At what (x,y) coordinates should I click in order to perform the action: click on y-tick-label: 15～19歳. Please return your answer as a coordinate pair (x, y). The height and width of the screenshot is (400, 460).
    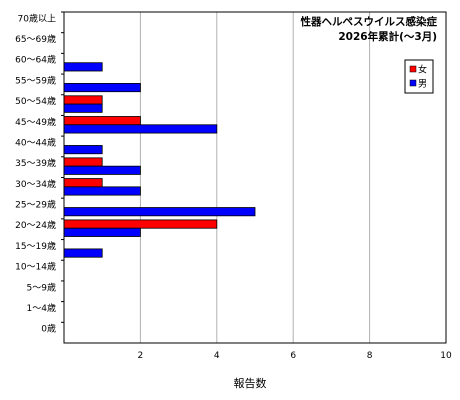
    Looking at the image, I should click on (35, 246).